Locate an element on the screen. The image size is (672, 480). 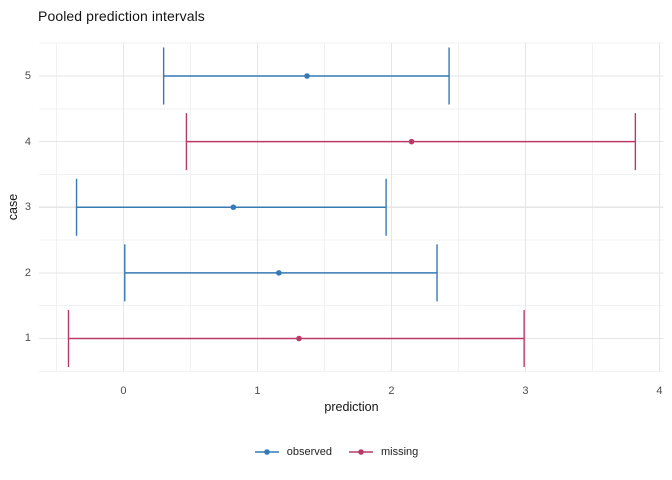
missing-key-icon is located at coordinates (360, 452).